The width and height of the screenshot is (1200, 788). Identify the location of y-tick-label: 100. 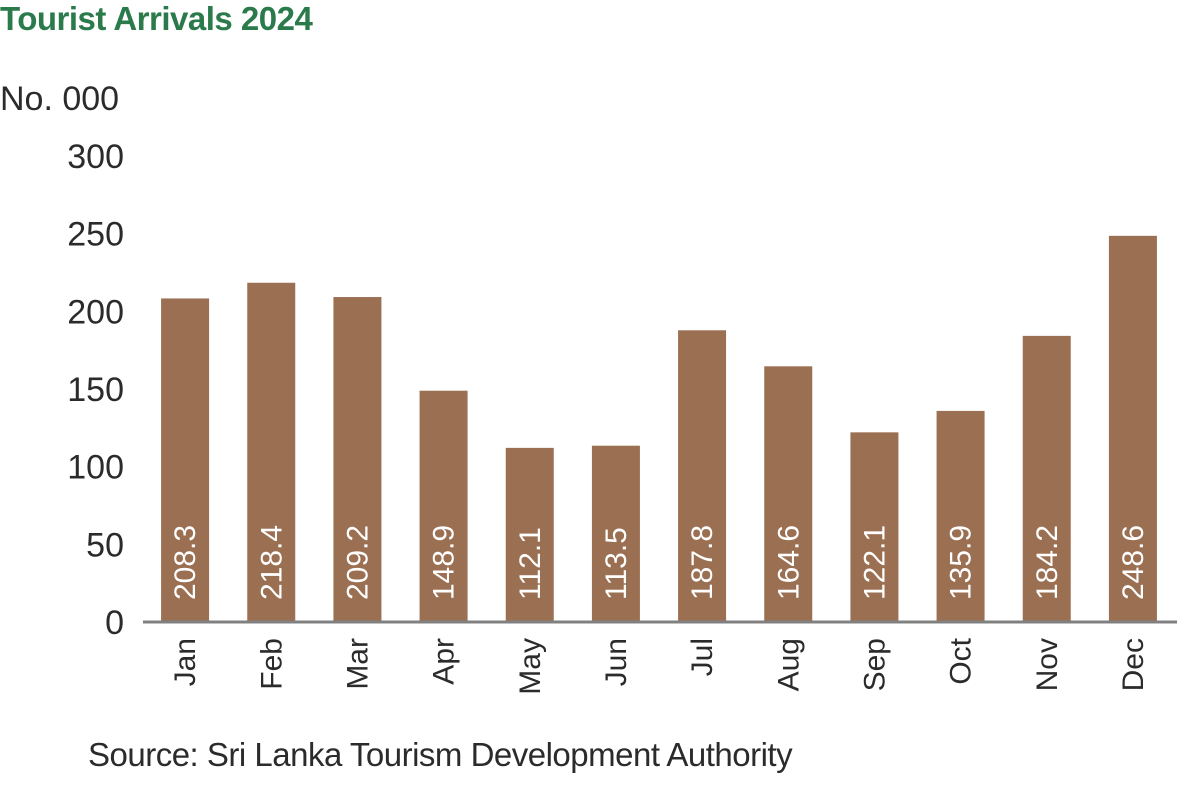
(95, 468).